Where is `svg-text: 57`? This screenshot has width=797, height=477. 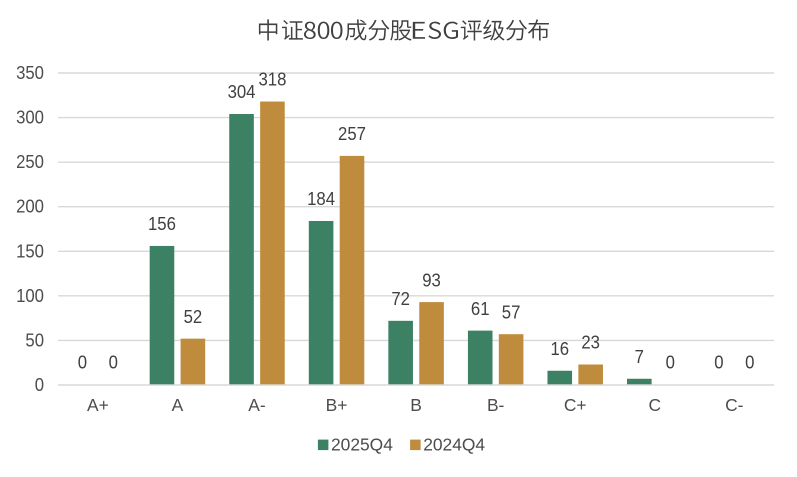
svg-text: 57 is located at coordinates (511, 312).